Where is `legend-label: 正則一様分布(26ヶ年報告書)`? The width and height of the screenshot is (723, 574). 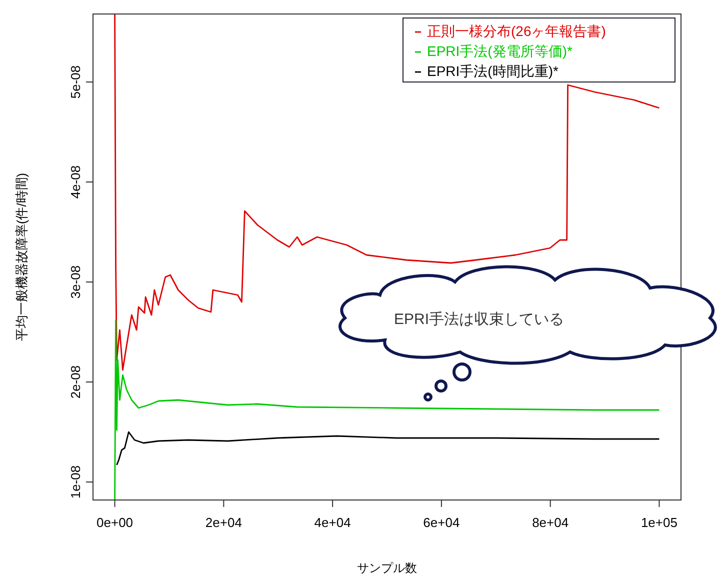
legend-label: 正則一様分布(26ヶ年報告書) is located at coordinates (516, 31).